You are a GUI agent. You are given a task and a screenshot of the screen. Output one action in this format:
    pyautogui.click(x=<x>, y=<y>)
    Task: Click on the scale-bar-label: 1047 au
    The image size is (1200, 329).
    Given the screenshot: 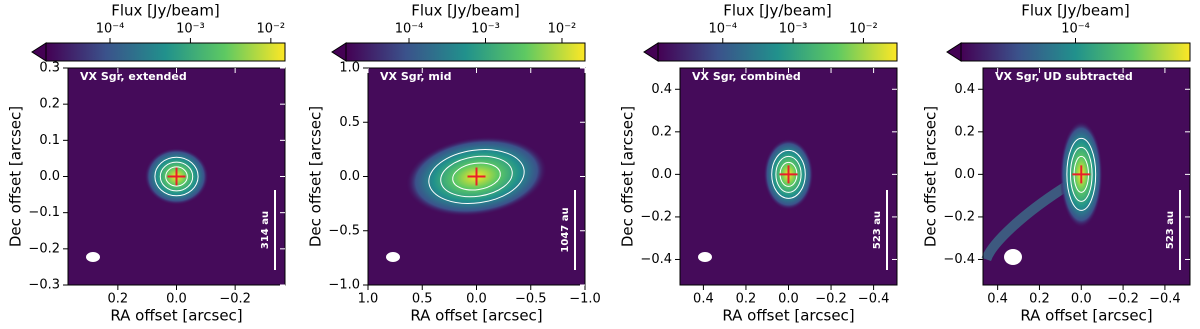 What is the action you would take?
    pyautogui.click(x=565, y=229)
    